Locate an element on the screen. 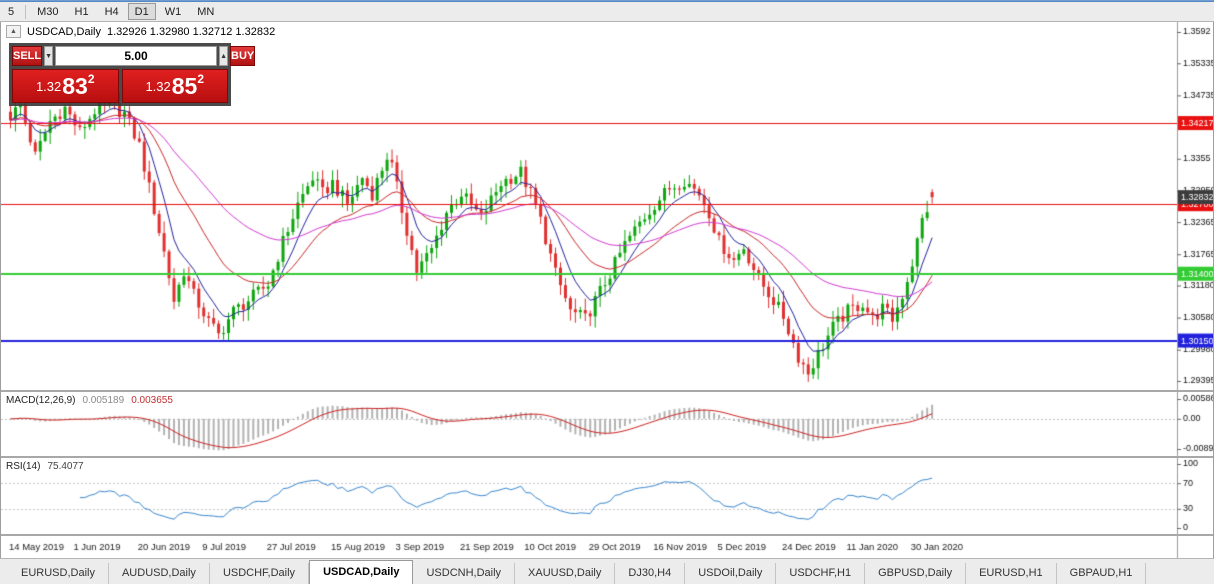 This screenshot has height=584, width=1214. symbol-tab-gbpusd: GBPUSD,Daily is located at coordinates (916, 573).